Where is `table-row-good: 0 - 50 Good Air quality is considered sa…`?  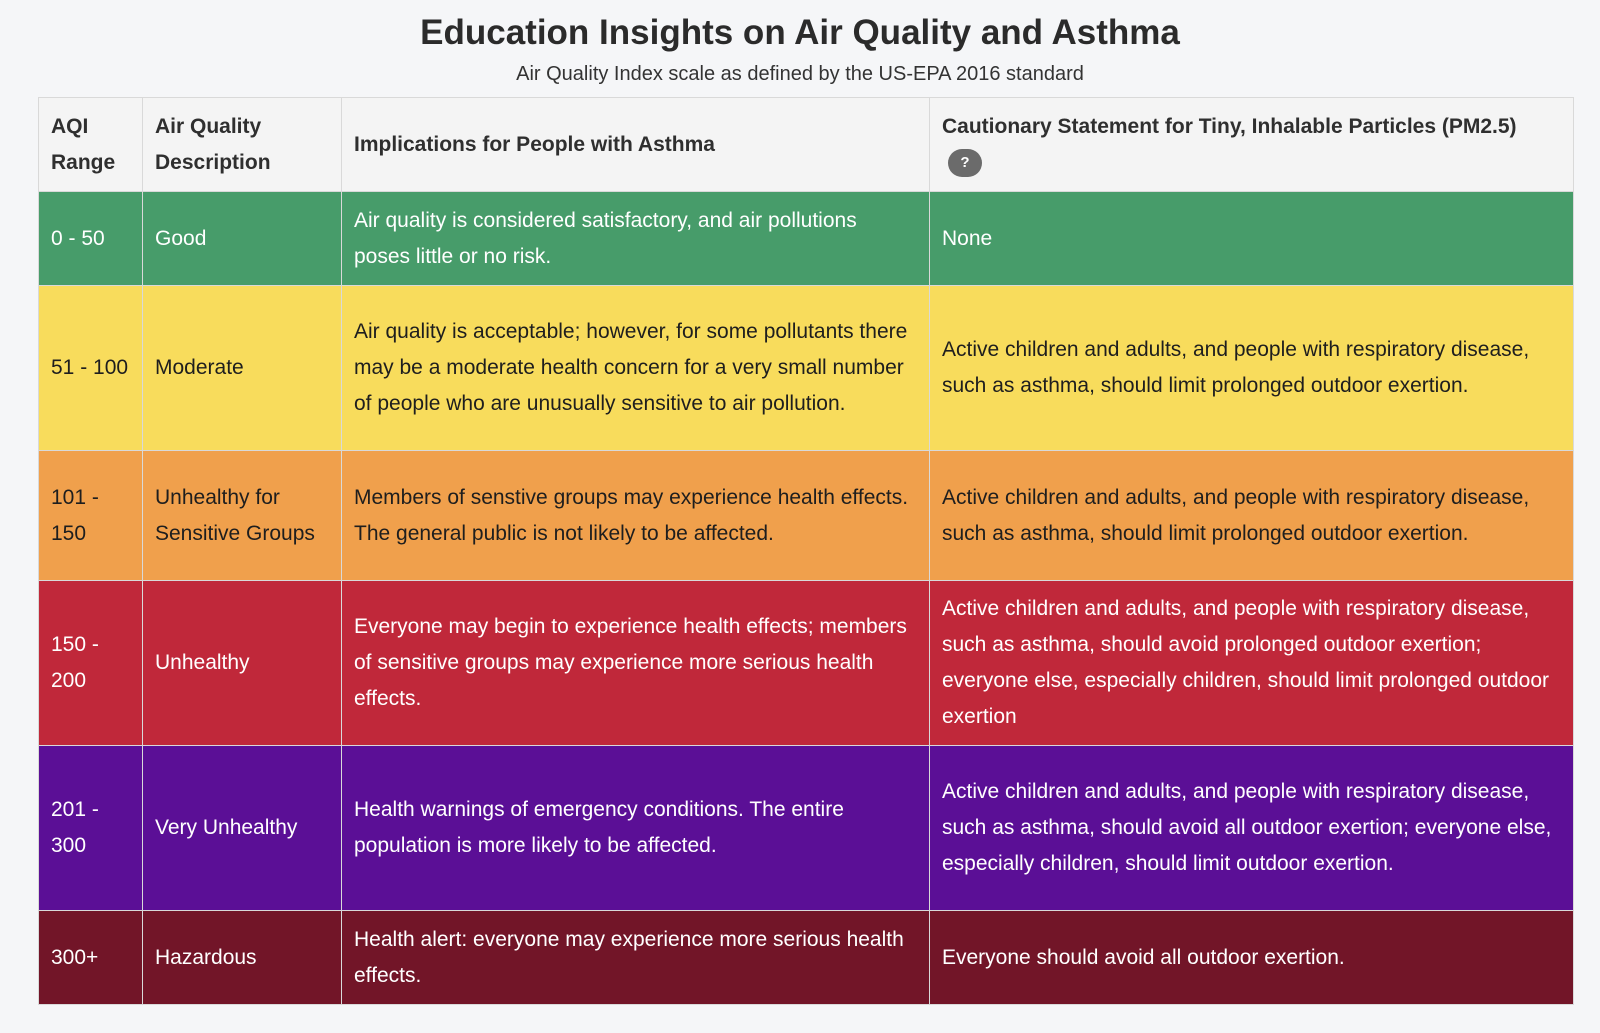
table-row-good: 0 - 50 Good Air quality is considered sa… is located at coordinates (806, 238).